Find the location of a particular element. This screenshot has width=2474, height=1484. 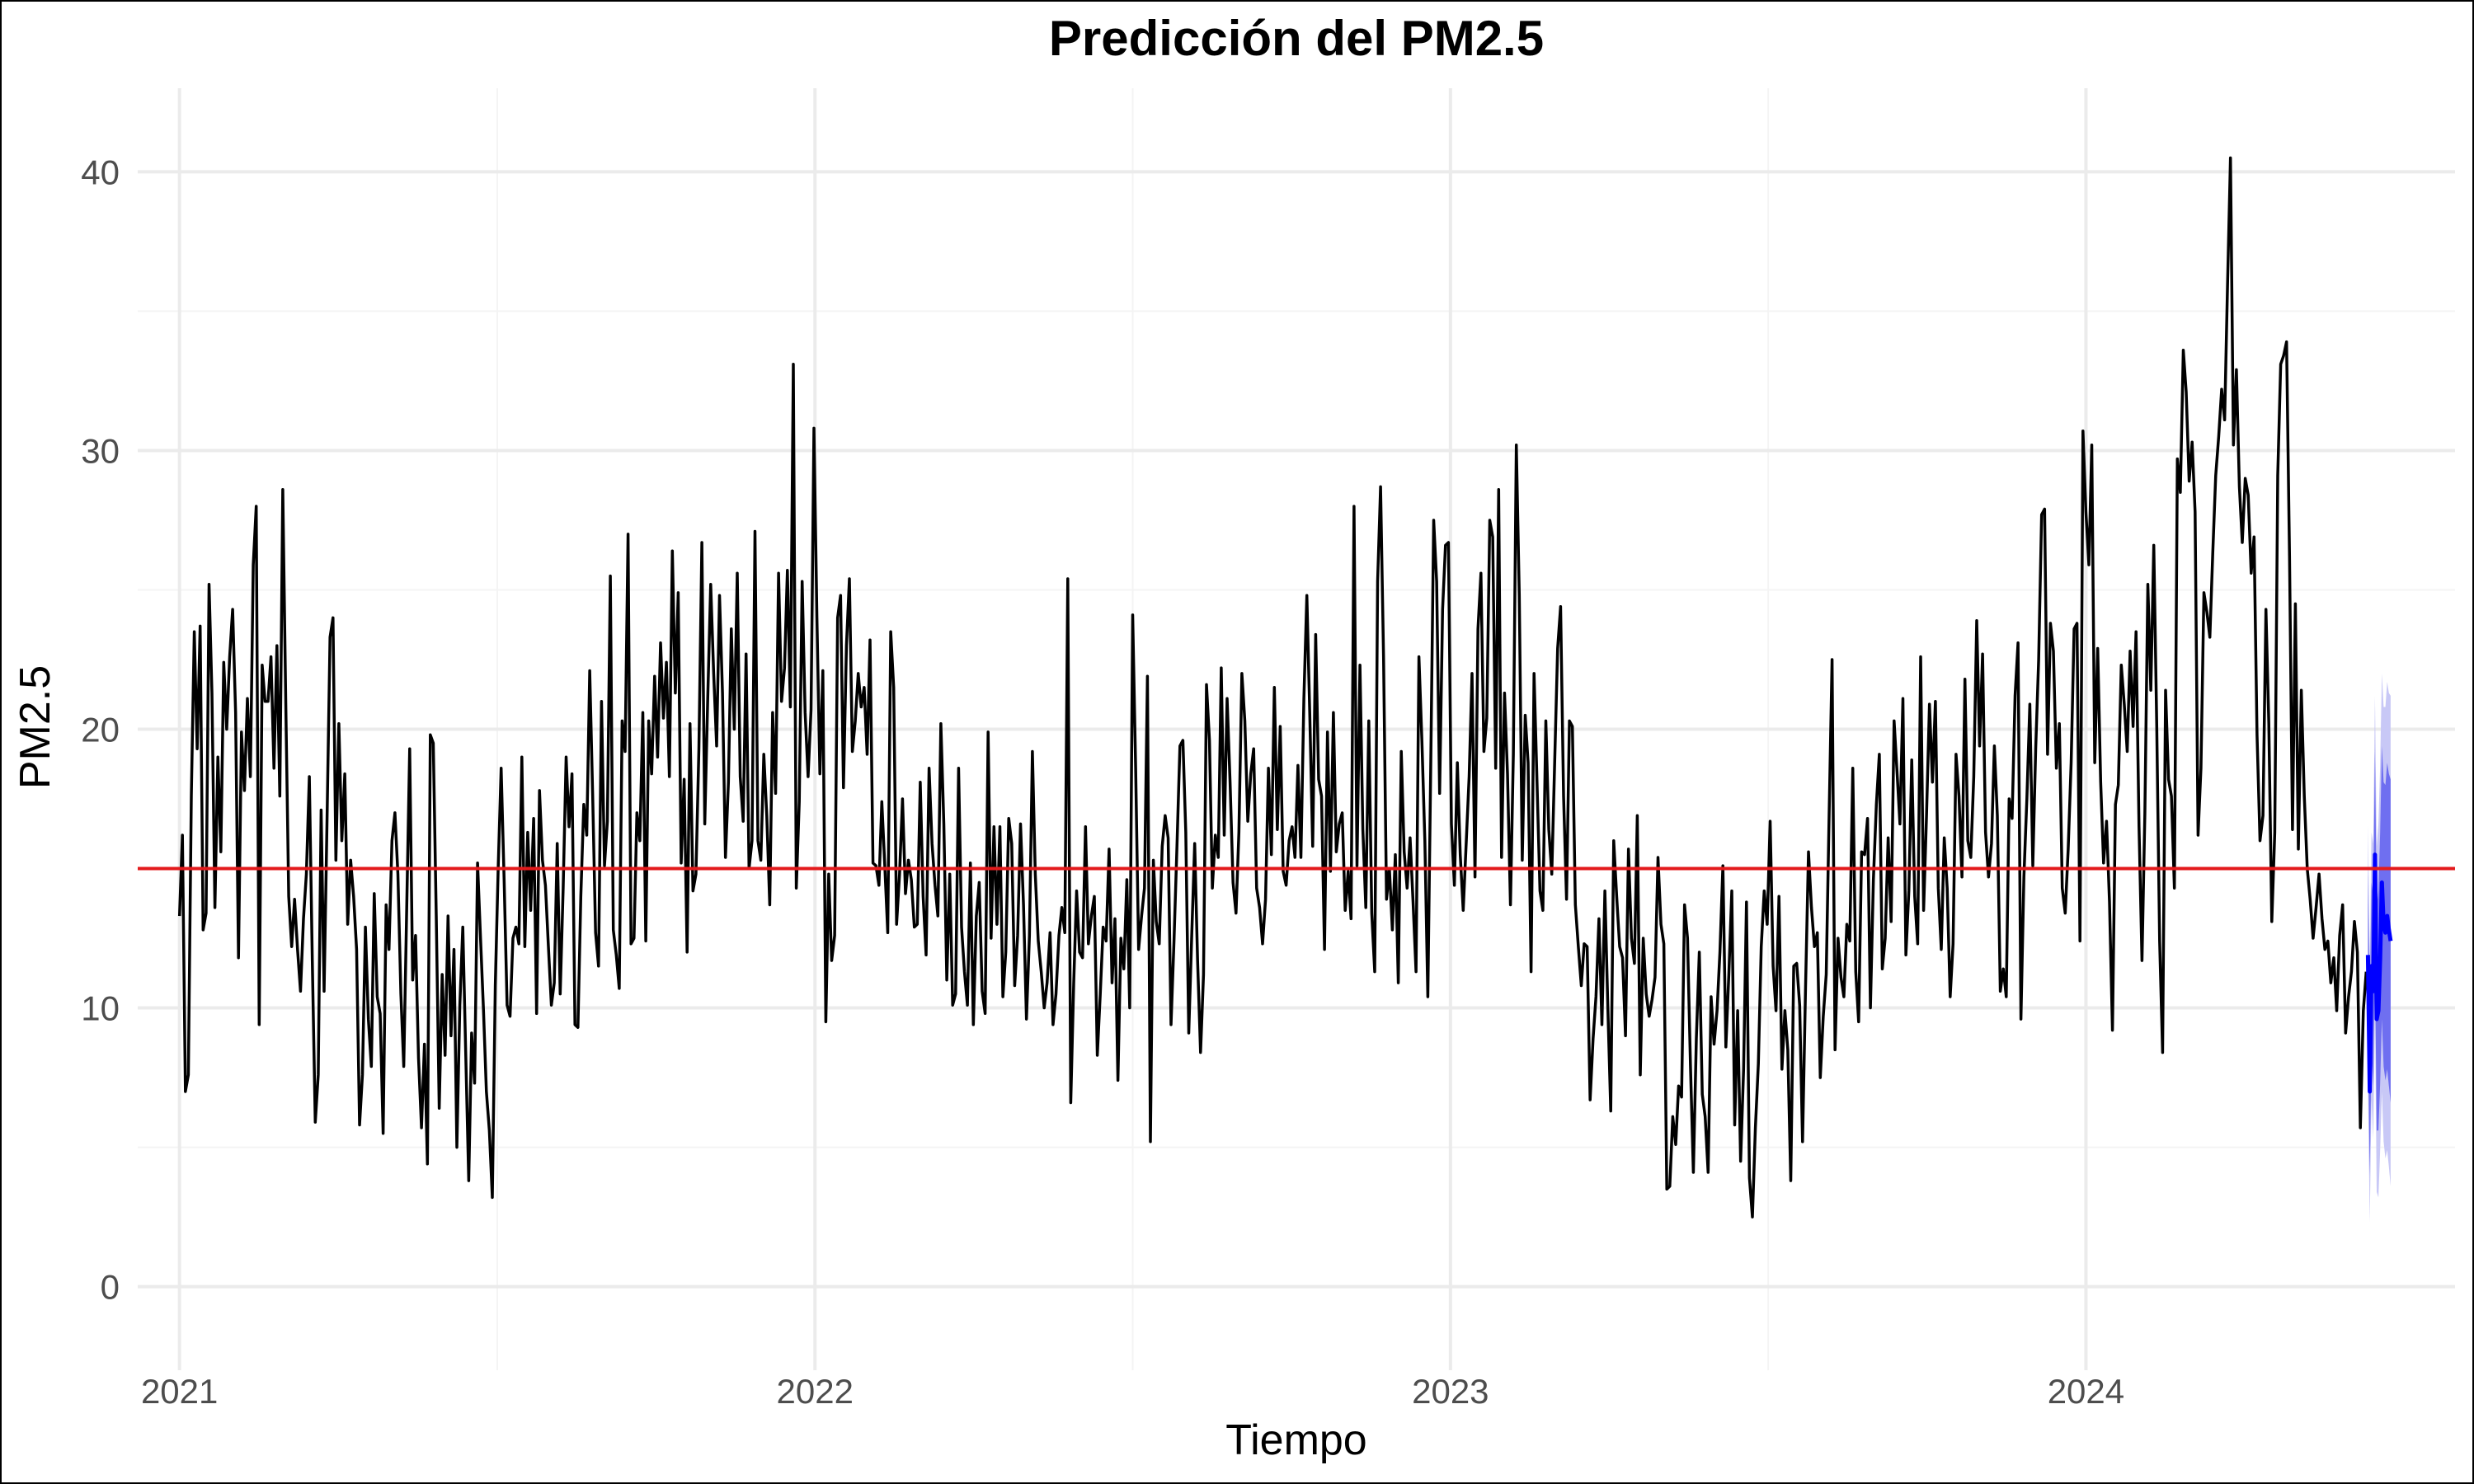

y-axis-tick-labels: 0 10 20 30 40 is located at coordinates (100, 729).